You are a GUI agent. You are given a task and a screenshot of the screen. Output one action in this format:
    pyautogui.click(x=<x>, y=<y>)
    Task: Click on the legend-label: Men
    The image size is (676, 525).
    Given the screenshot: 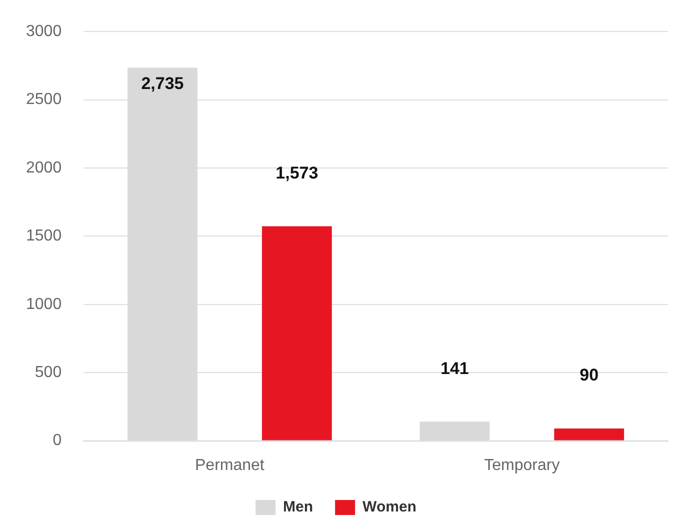 What is the action you would take?
    pyautogui.click(x=298, y=507)
    